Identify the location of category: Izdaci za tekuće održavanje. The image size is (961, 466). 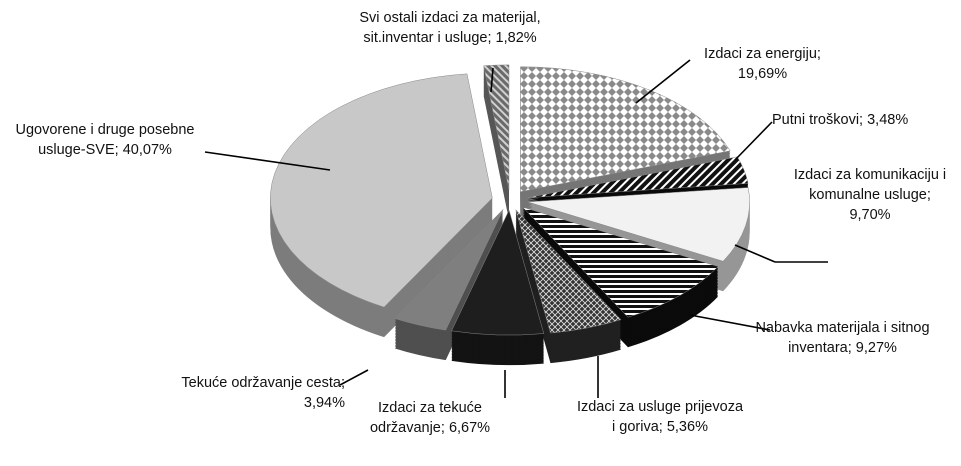
(425, 418).